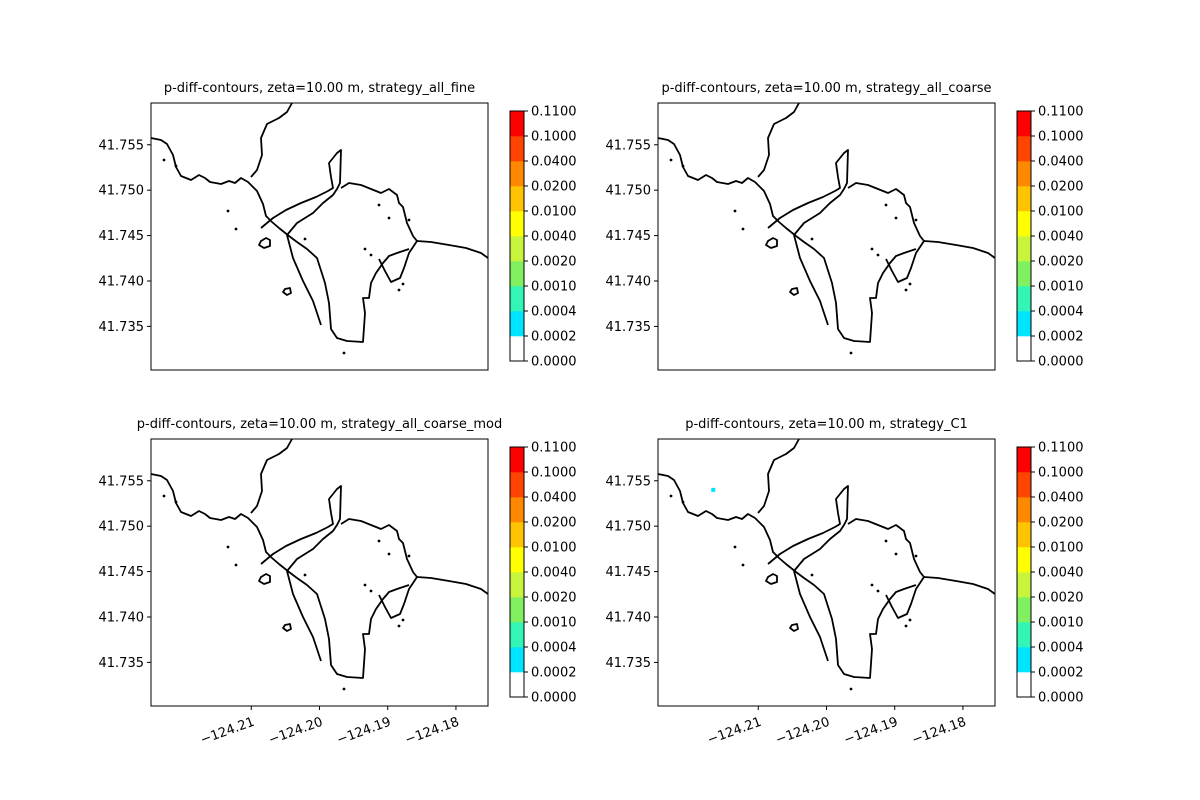  Describe the element at coordinates (122, 481) in the screenshot. I see `y-tick-label: 41.755` at that location.